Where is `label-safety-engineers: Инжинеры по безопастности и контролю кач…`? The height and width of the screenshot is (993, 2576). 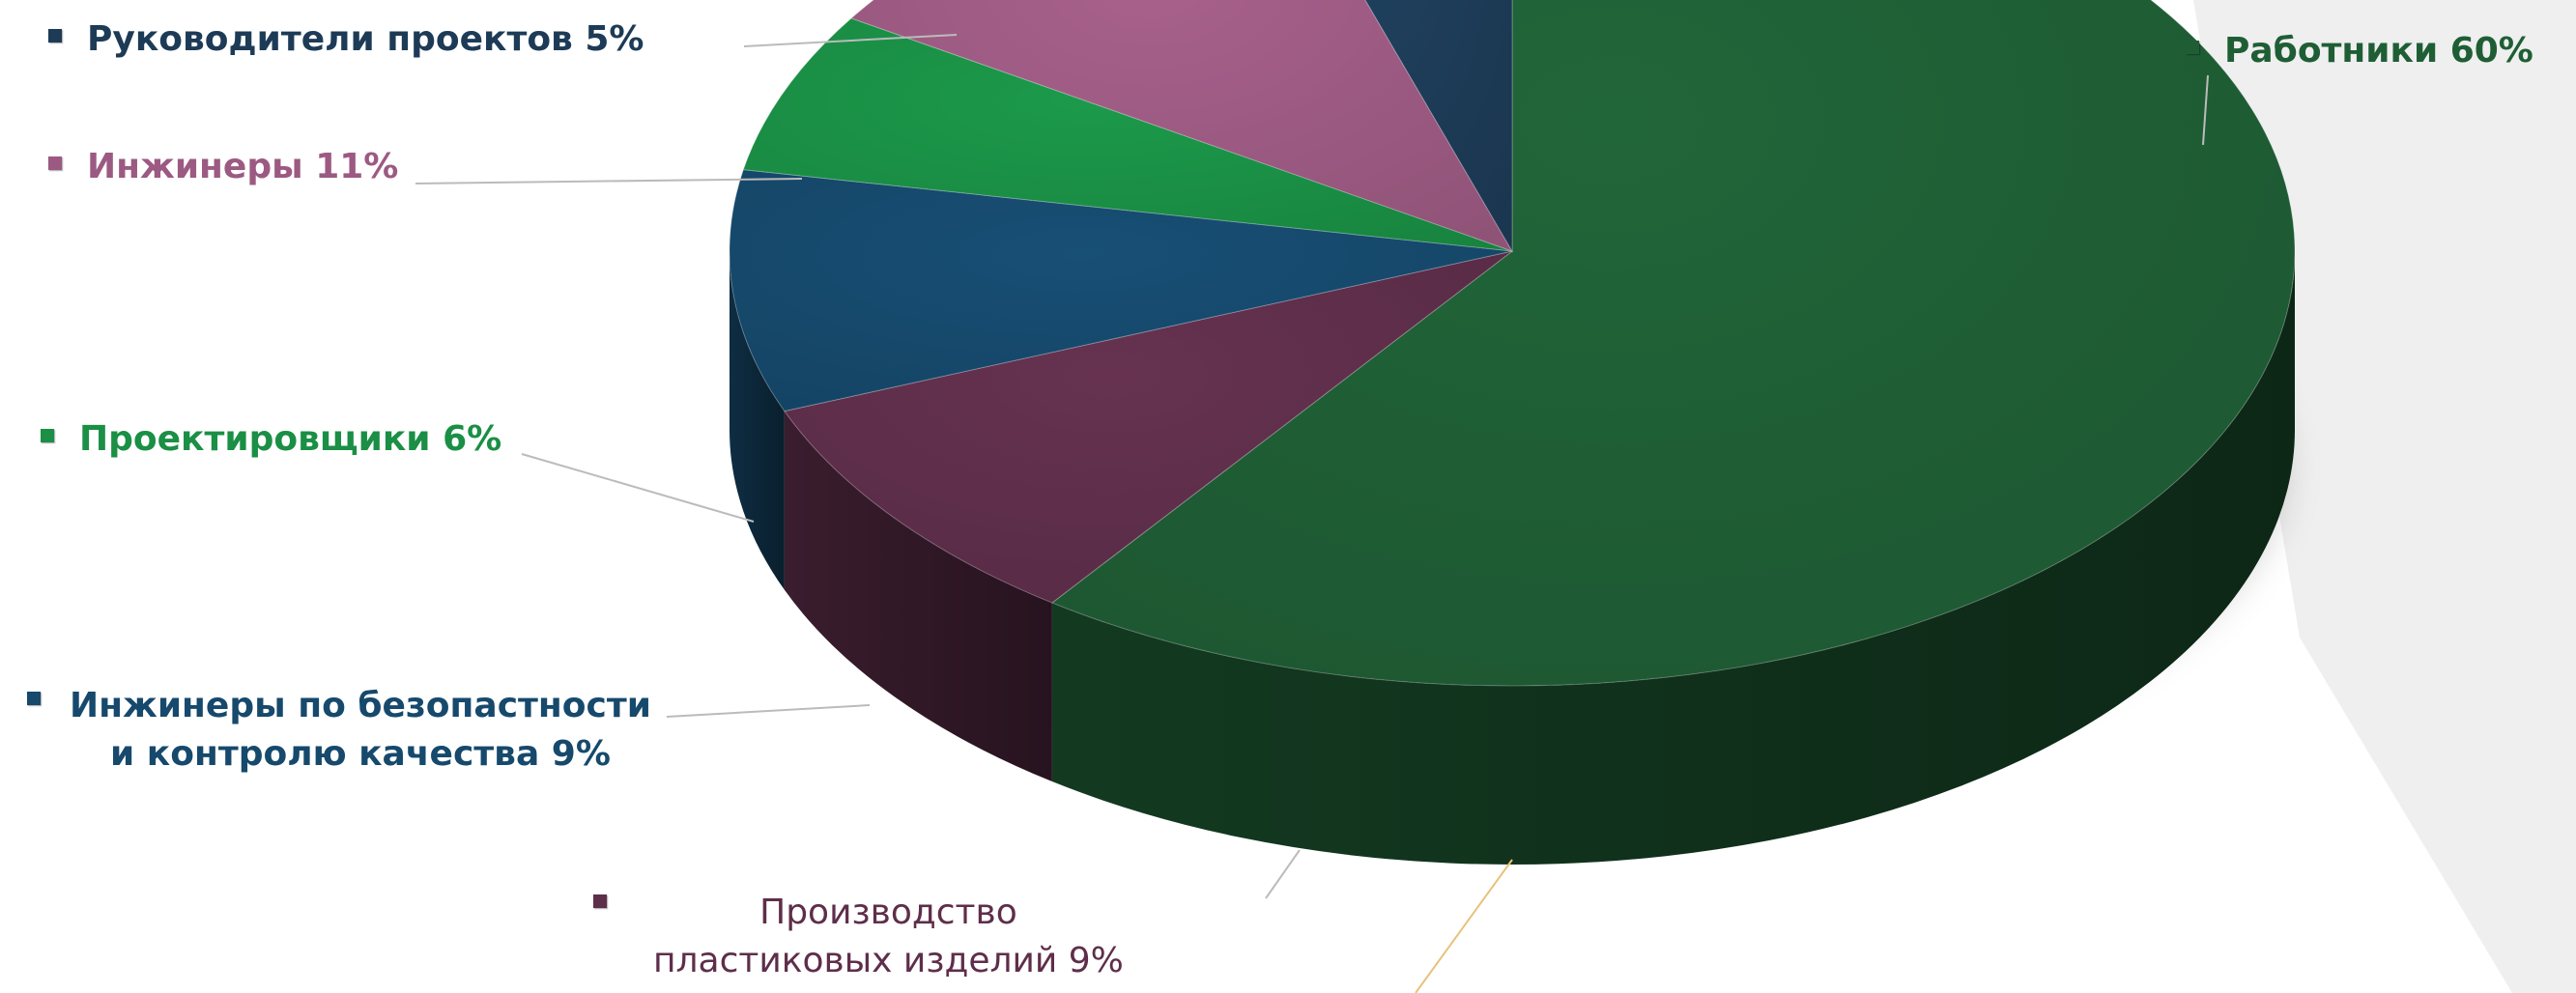
label-safety-engineers: Инжинеры по безопастности и контролю кач… is located at coordinates (339, 730).